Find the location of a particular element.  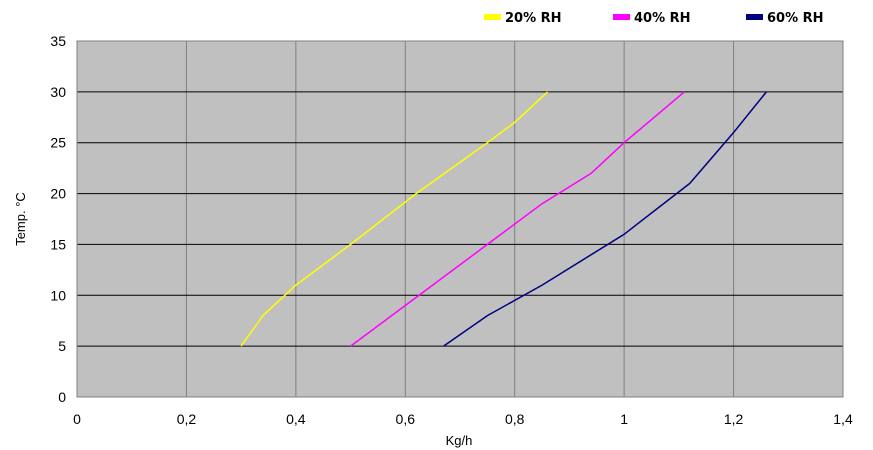

x-tick-label: 1 is located at coordinates (624, 419).